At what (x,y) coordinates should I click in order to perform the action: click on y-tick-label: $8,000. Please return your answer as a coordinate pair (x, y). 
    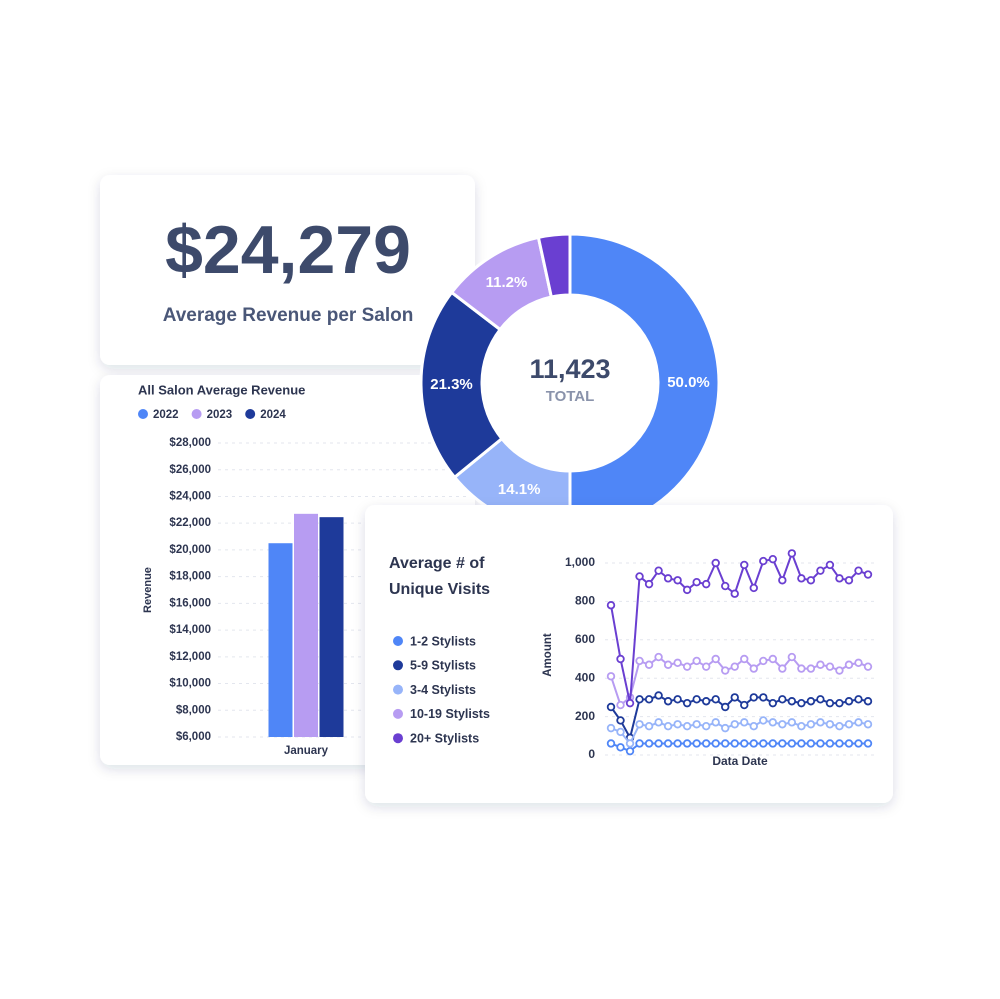
    Looking at the image, I should click on (193, 710).